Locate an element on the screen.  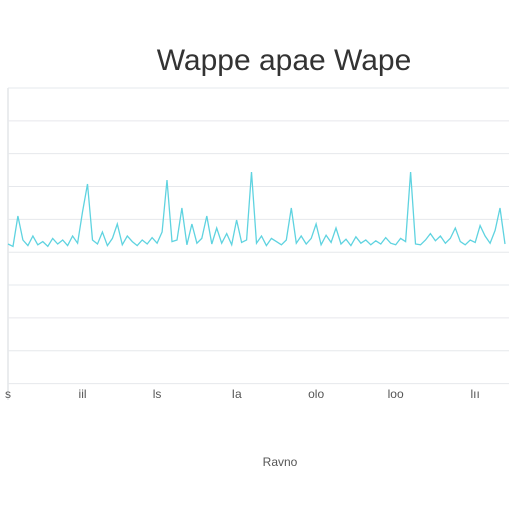
x-tick-label: olo is located at coordinates (316, 394).